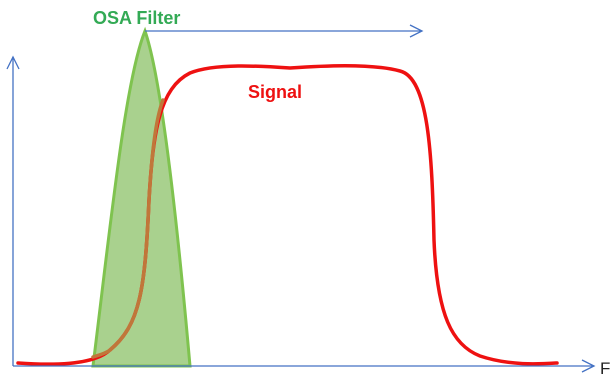 The height and width of the screenshot is (382, 610). I want to click on sweep-arrow-head, so click(416, 31).